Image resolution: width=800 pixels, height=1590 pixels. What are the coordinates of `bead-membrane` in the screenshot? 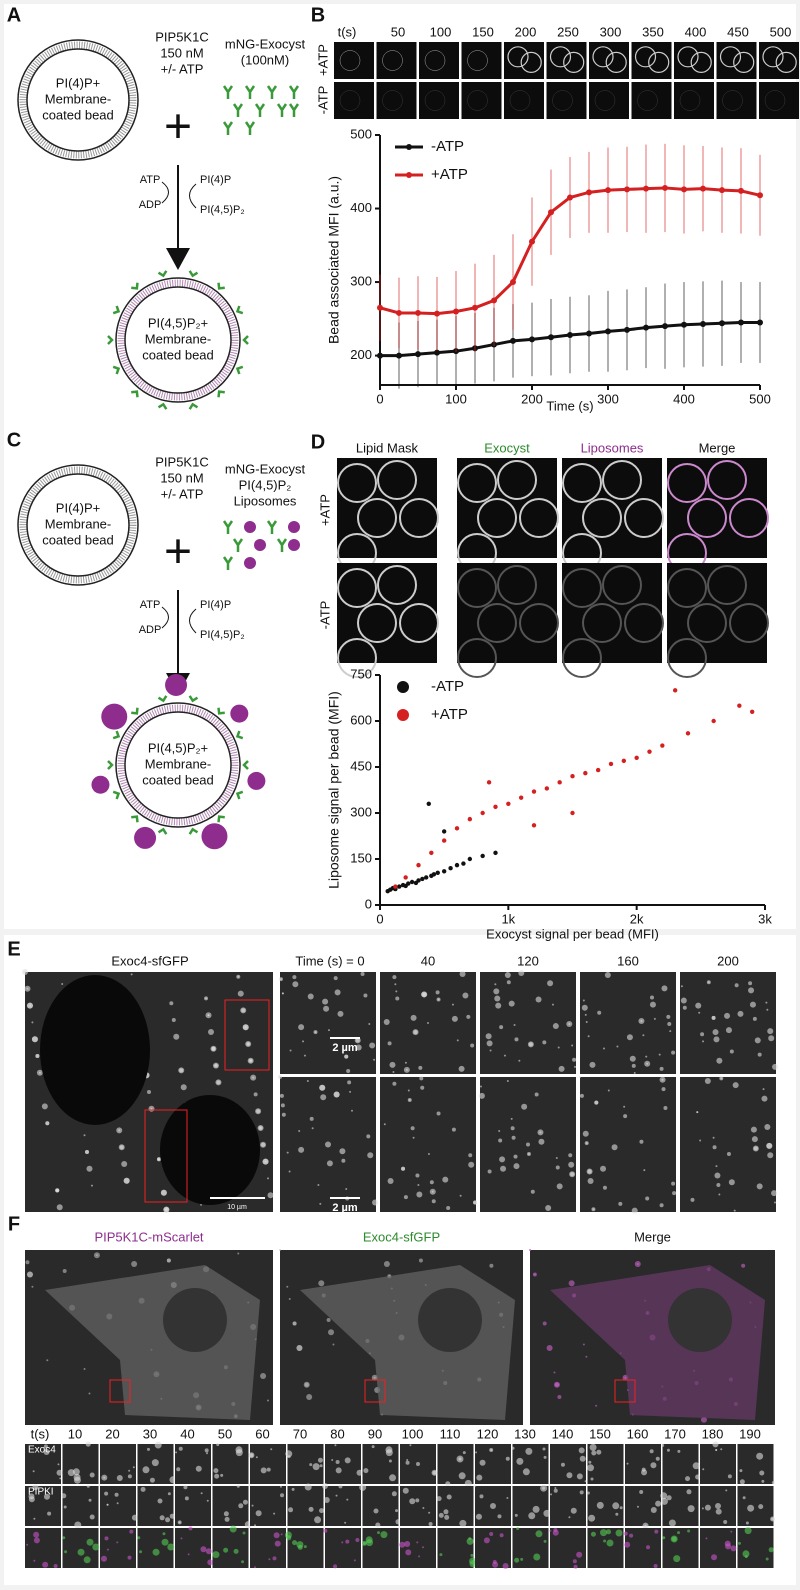 It's located at (78, 100).